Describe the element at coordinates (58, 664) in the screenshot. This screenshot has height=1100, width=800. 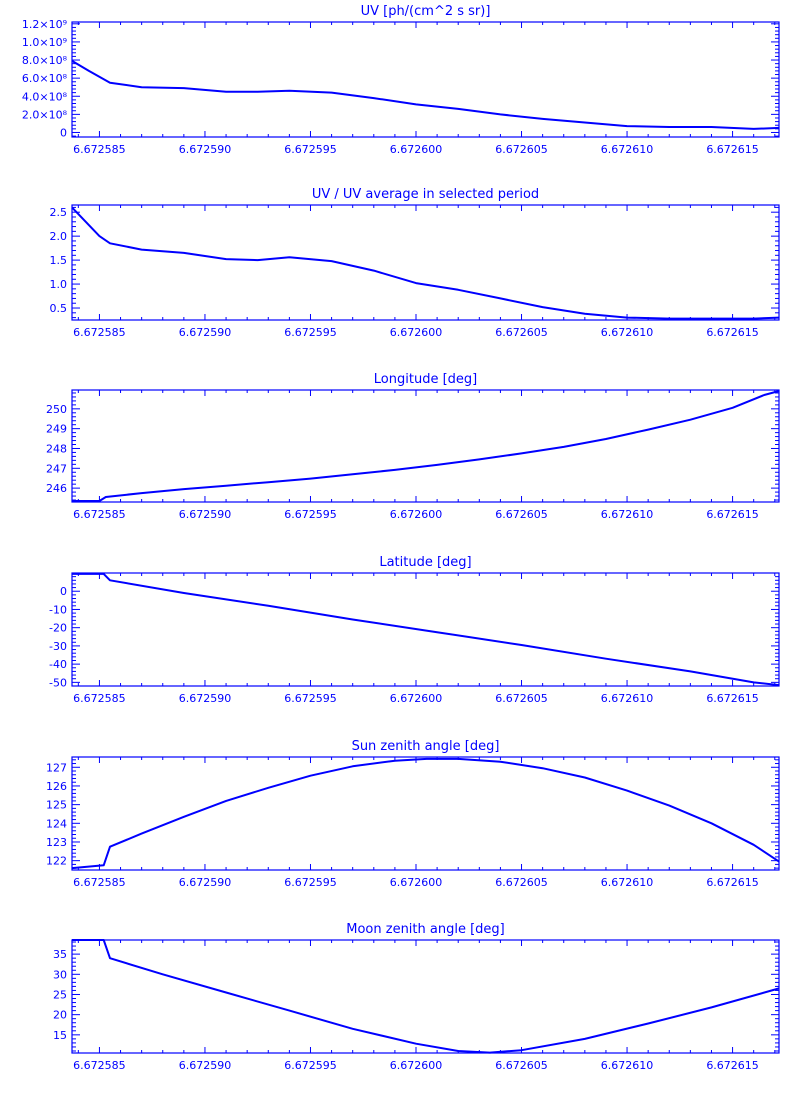
I see `y-tick-label: -40` at that location.